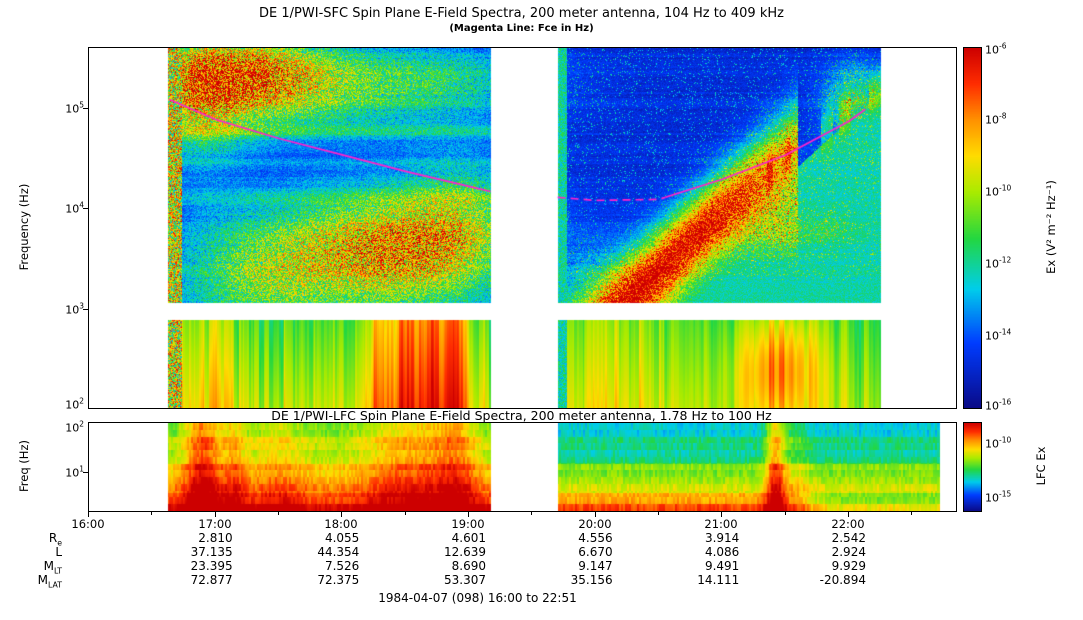  Describe the element at coordinates (998, 405) in the screenshot. I see `sfc-colorbar-tick-label: 10⁻¹⁶` at that location.